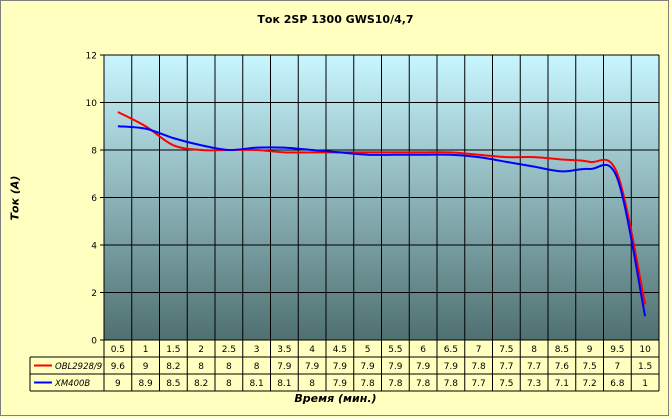 The width and height of the screenshot is (671, 418). What do you see at coordinates (617, 384) in the screenshot?
I see `table-value: 6.8` at bounding box center [617, 384].